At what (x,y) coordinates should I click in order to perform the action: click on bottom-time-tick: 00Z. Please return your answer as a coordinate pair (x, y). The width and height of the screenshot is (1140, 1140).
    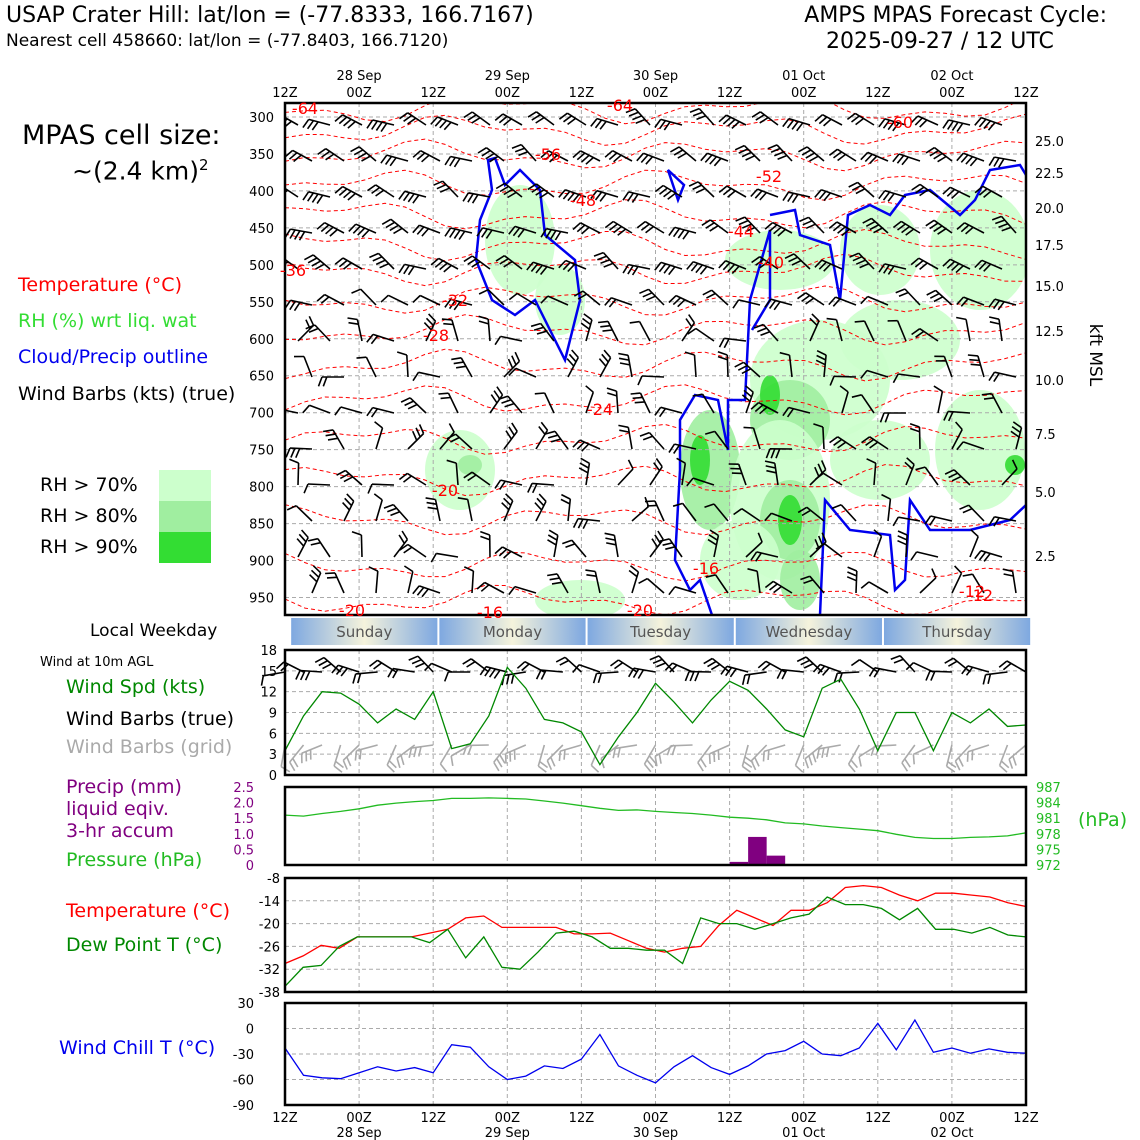
    Looking at the image, I should click on (508, 1118).